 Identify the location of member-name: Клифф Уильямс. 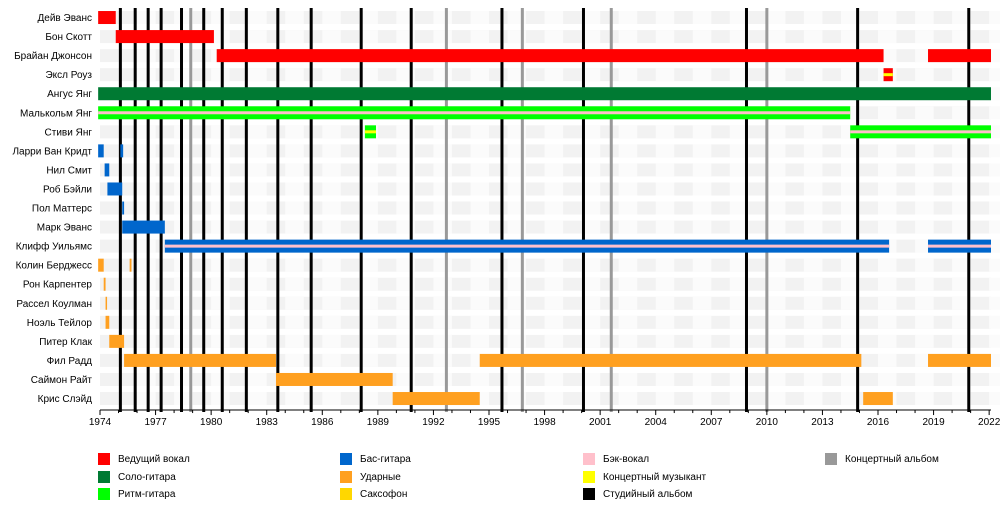
(54, 247).